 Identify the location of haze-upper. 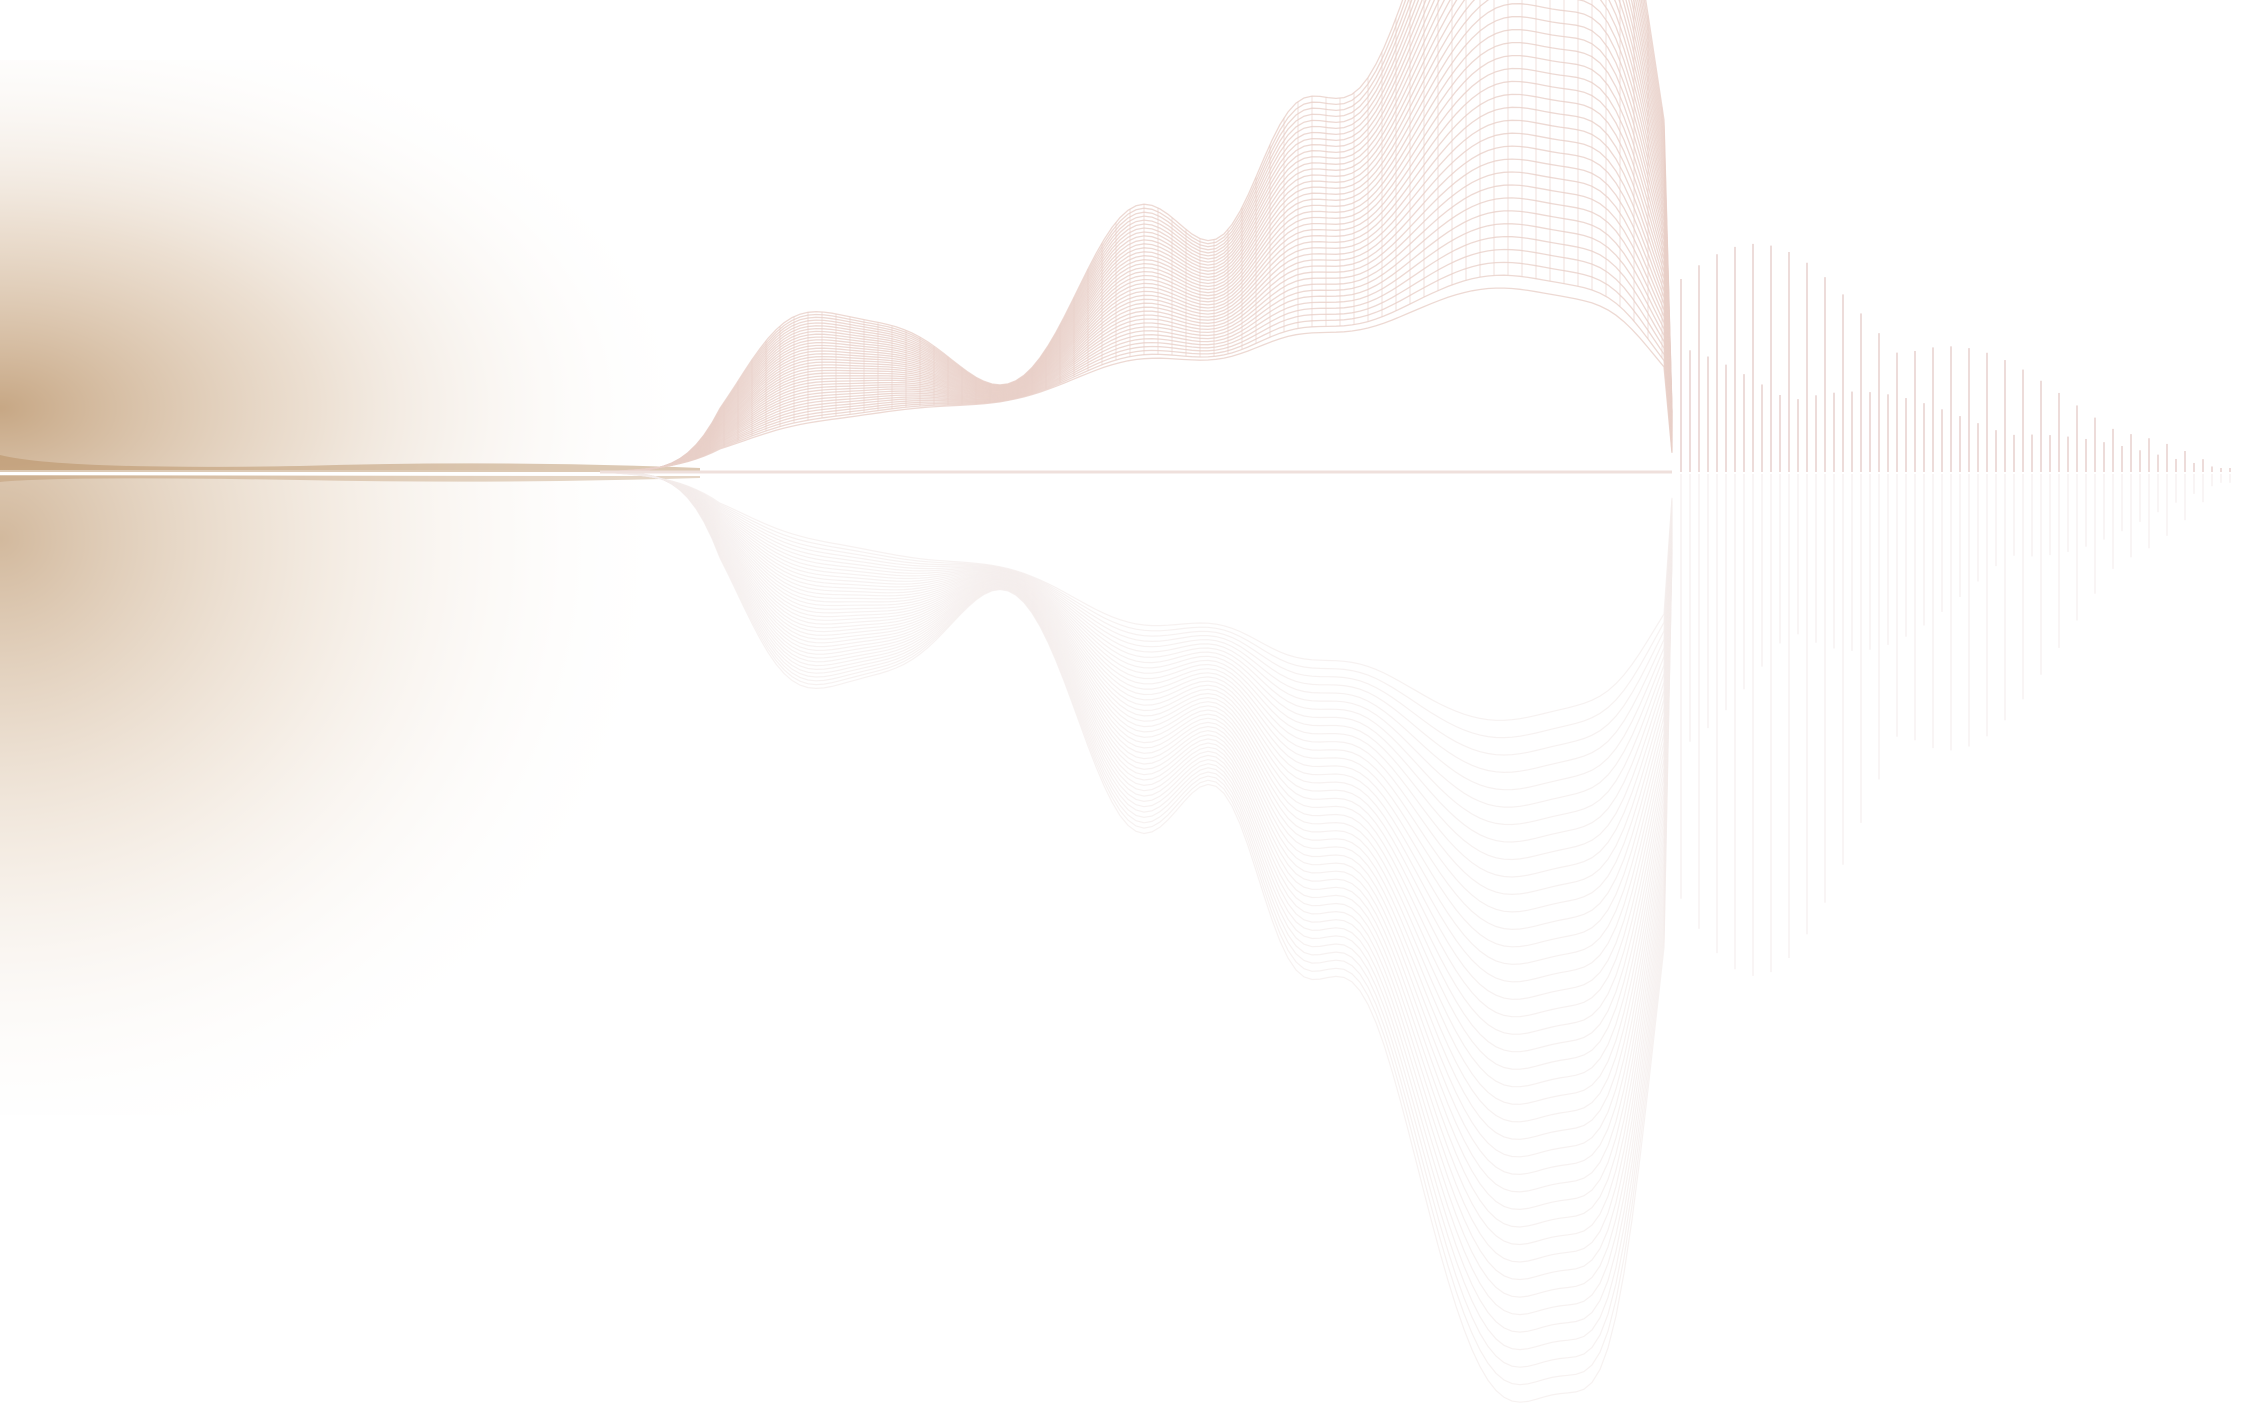
(350, 265).